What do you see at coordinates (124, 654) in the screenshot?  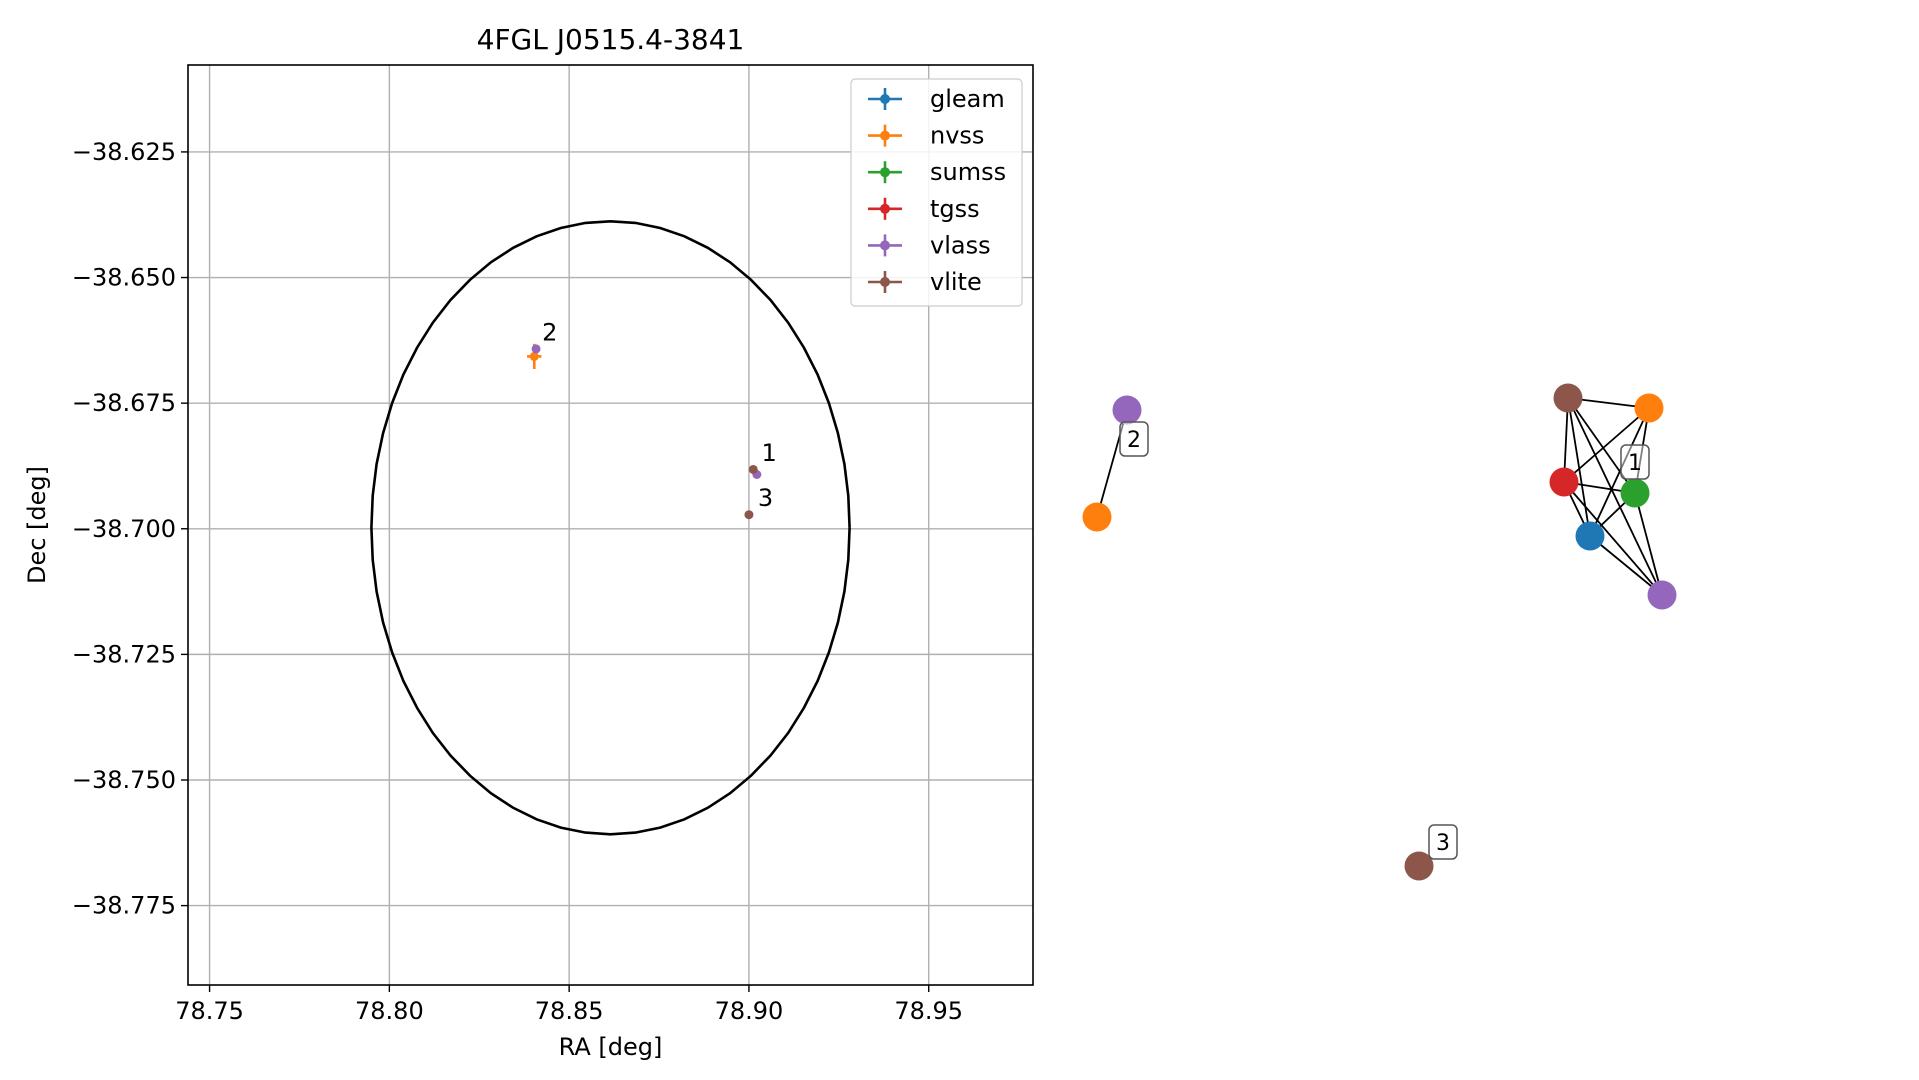 I see `y-tick-label: −38.725` at bounding box center [124, 654].